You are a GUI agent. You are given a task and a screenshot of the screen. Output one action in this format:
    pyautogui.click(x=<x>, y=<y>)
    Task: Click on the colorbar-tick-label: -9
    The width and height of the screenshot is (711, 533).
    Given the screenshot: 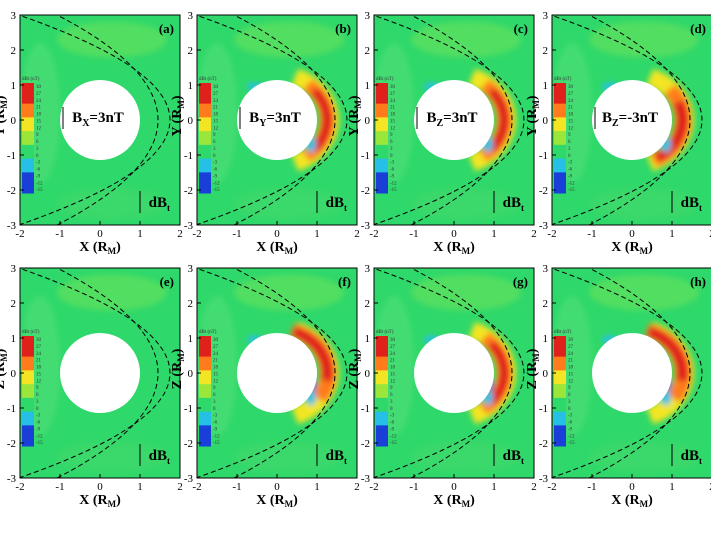 What is the action you would take?
    pyautogui.click(x=215, y=176)
    